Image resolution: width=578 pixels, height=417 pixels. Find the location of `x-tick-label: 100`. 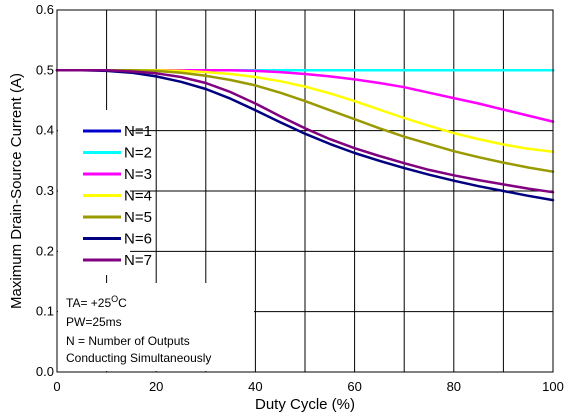

x-tick-label: 100 is located at coordinates (553, 386).